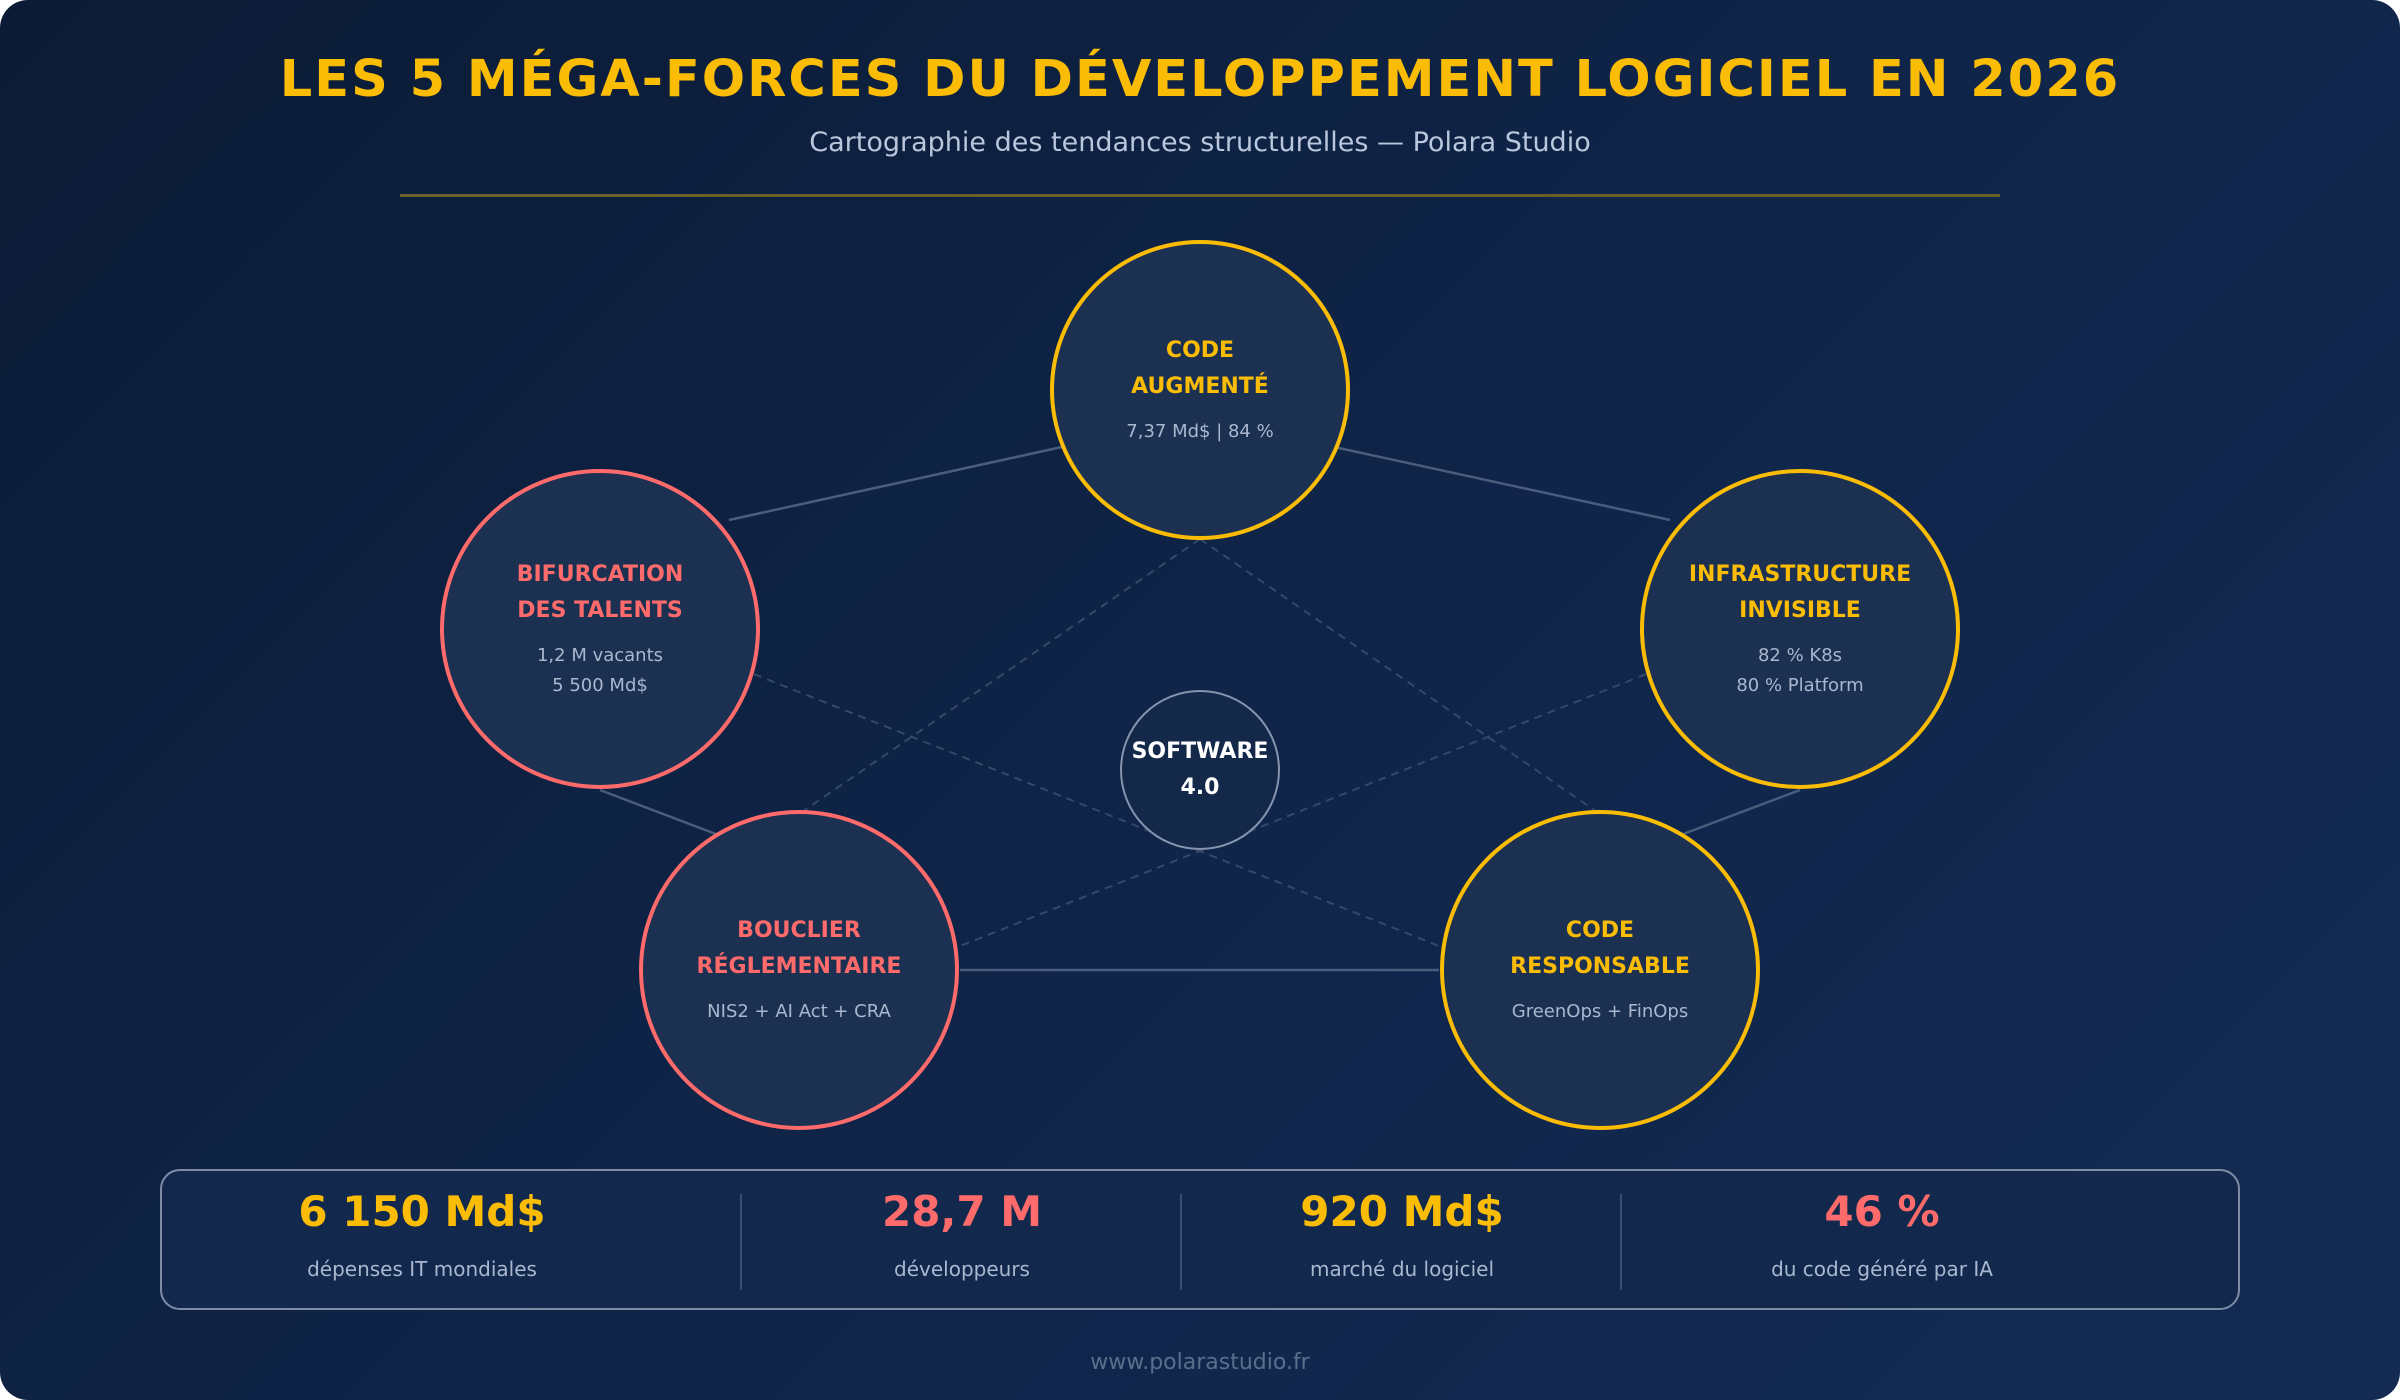  I want to click on force-detail: GreenOps + FinOps, so click(1600, 1011).